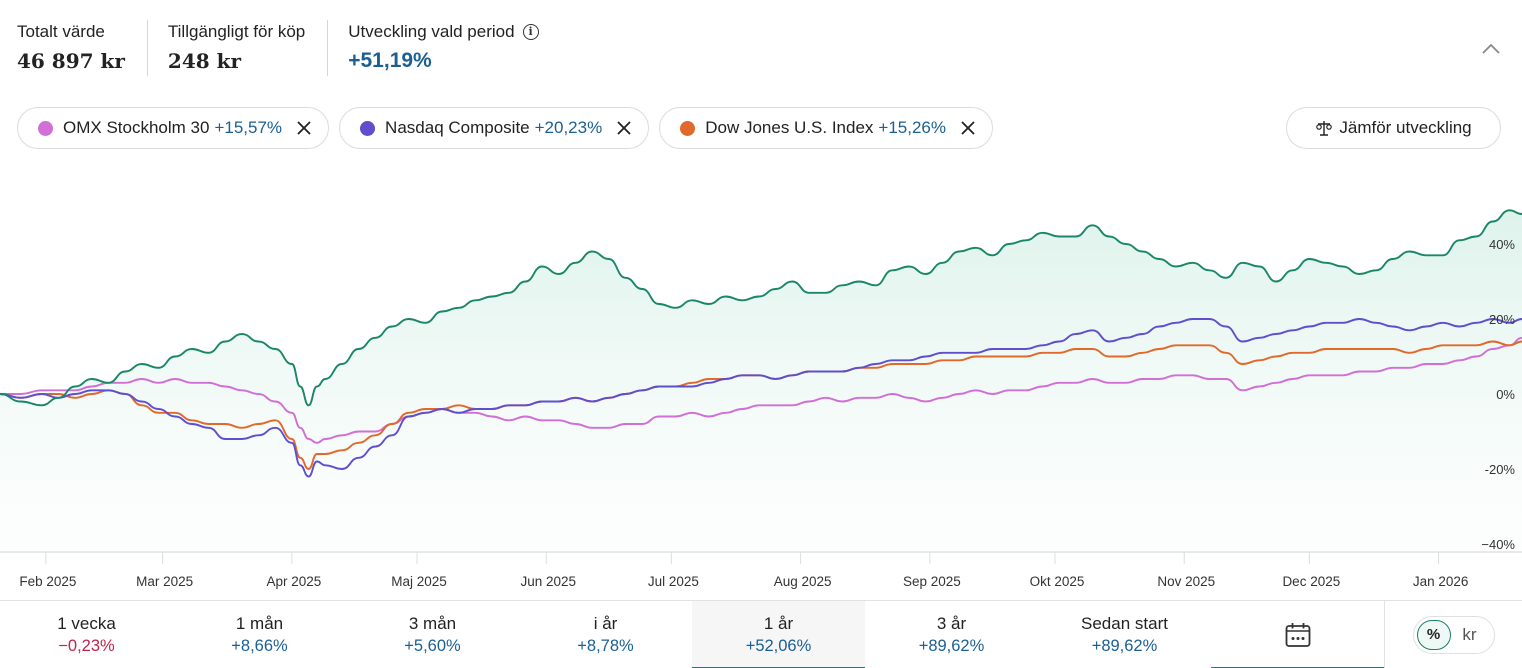 This screenshot has width=1522, height=668. What do you see at coordinates (789, 127) in the screenshot?
I see `chip-name: Dow Jones U.S. Index` at bounding box center [789, 127].